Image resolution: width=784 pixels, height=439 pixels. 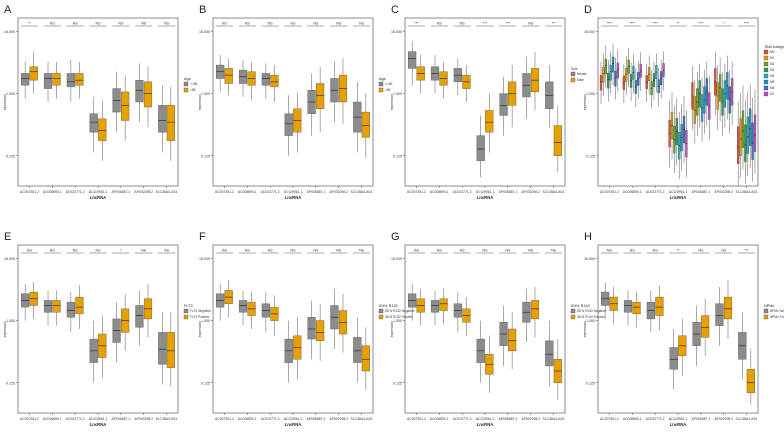 What do you see at coordinates (678, 251) in the screenshot?
I see `significance-label: **` at bounding box center [678, 251].